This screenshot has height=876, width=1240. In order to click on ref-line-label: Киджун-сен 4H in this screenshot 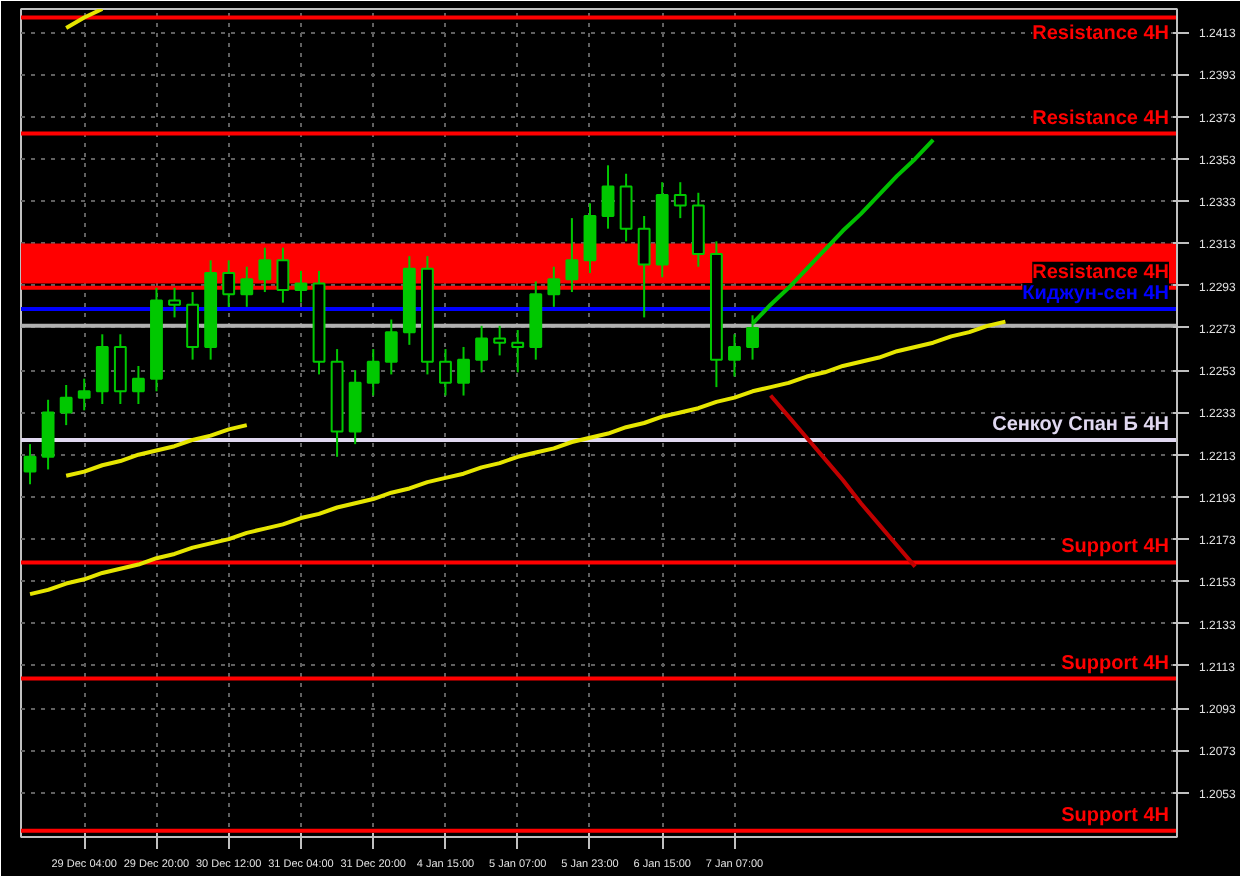, I will do `click(1096, 293)`.